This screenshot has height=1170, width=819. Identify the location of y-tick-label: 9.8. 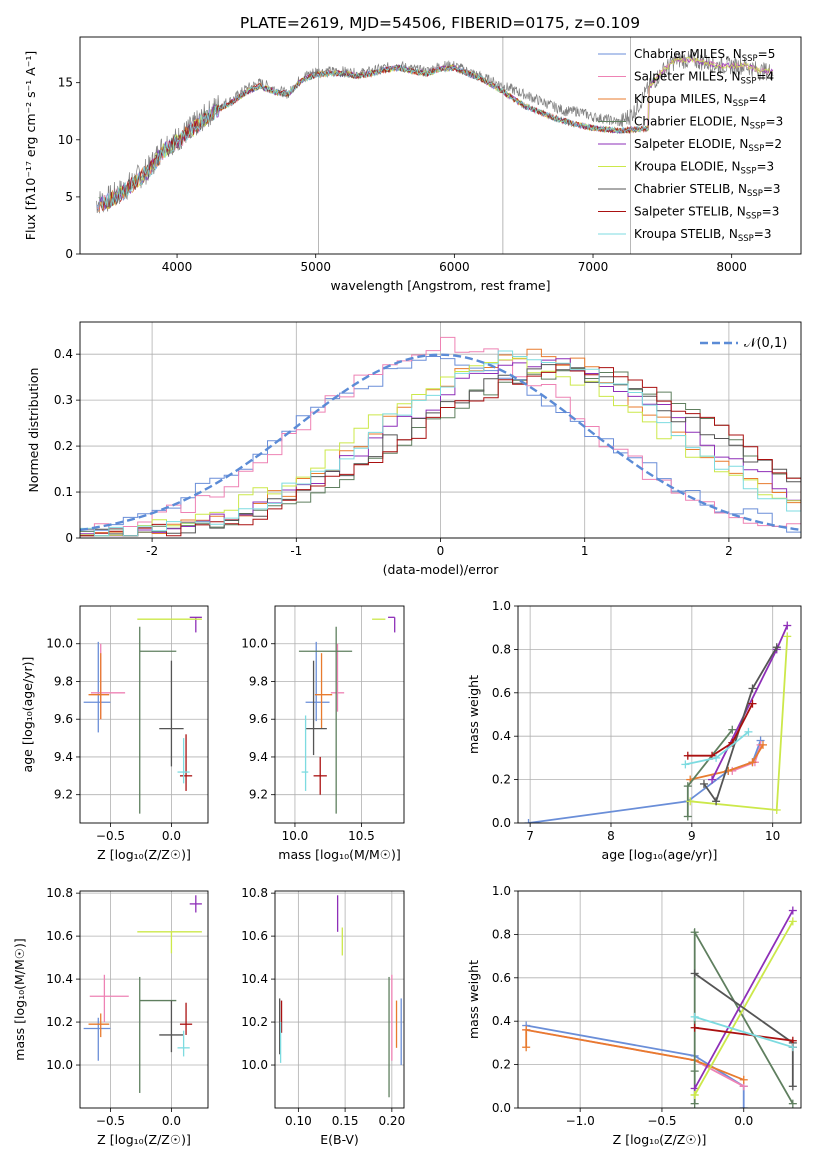
(258, 681).